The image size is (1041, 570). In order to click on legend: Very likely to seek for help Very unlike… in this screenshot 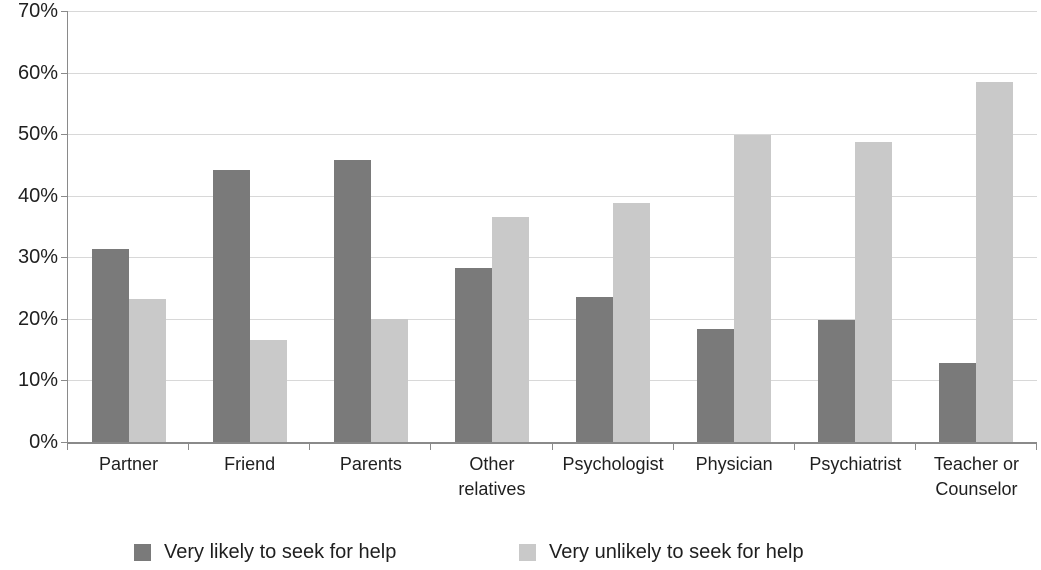, I will do `click(520, 554)`.